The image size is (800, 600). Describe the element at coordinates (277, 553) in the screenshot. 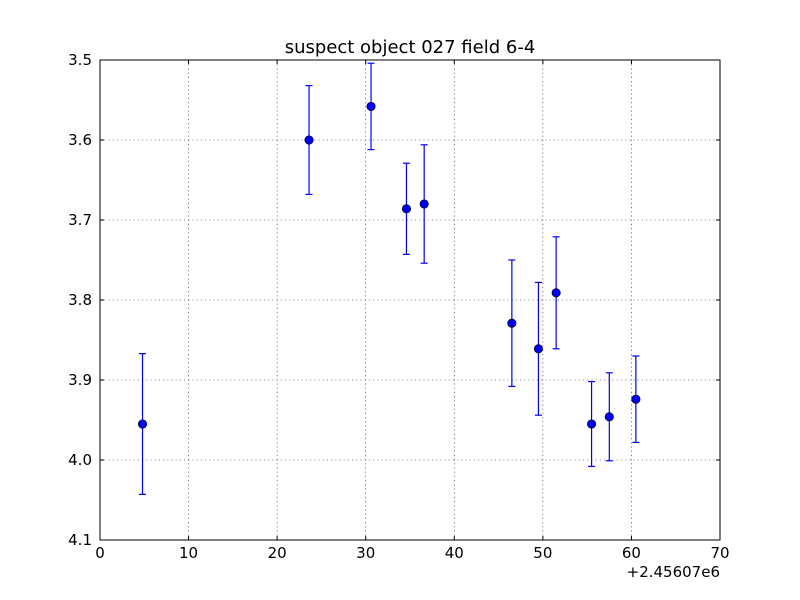

I see `x-tick-label: 20` at that location.